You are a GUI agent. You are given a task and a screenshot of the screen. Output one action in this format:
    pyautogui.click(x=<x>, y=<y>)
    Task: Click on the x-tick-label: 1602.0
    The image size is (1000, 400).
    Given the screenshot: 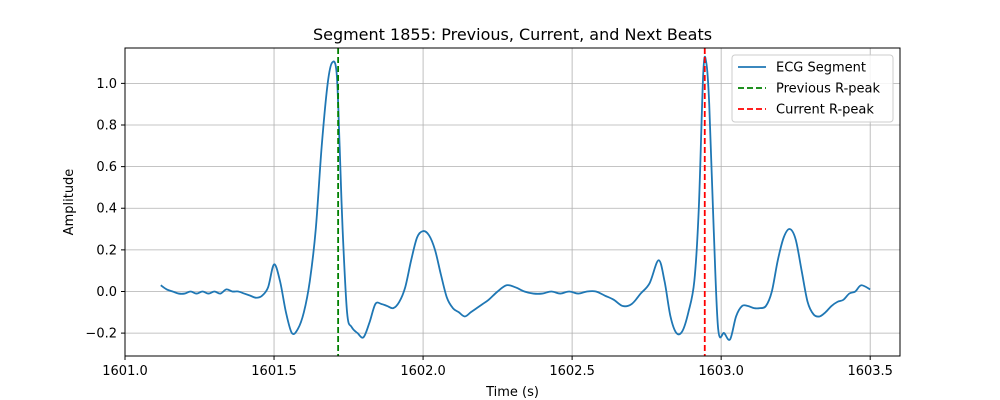 What is the action you would take?
    pyautogui.click(x=423, y=371)
    